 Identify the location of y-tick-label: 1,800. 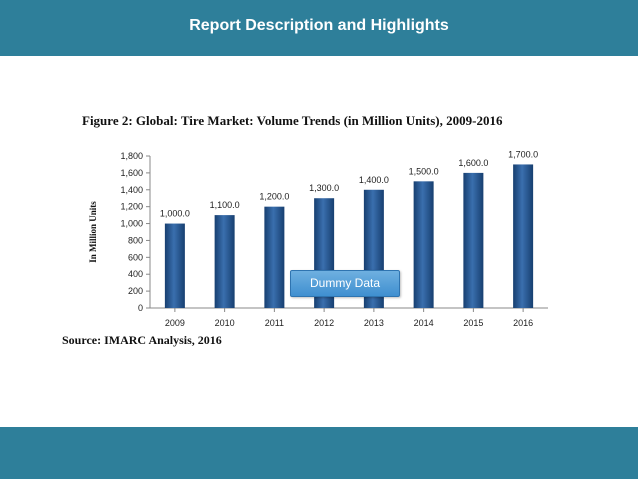
(131, 156).